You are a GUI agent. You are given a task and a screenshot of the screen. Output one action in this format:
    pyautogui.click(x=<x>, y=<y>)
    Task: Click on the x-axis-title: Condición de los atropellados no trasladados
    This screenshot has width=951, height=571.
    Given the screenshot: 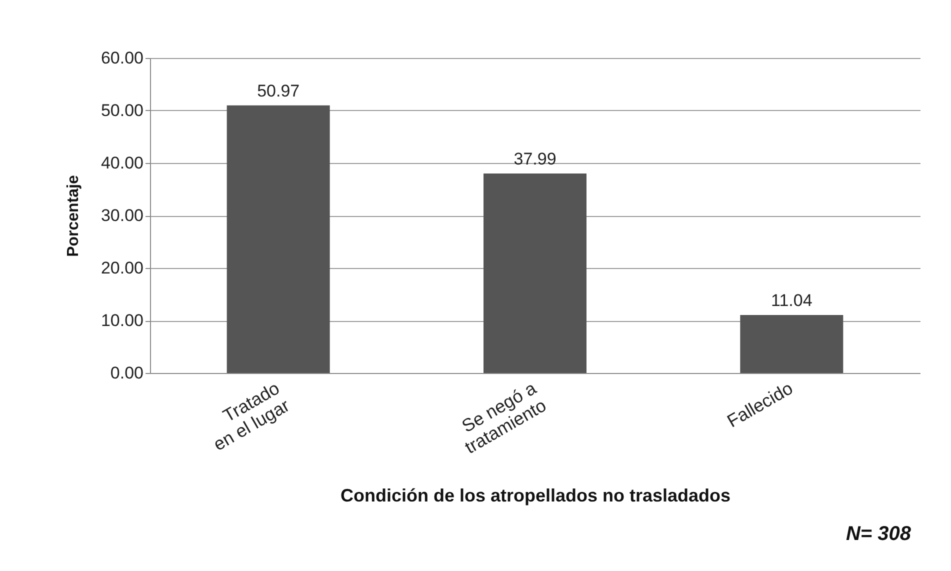 What is the action you would take?
    pyautogui.click(x=535, y=496)
    